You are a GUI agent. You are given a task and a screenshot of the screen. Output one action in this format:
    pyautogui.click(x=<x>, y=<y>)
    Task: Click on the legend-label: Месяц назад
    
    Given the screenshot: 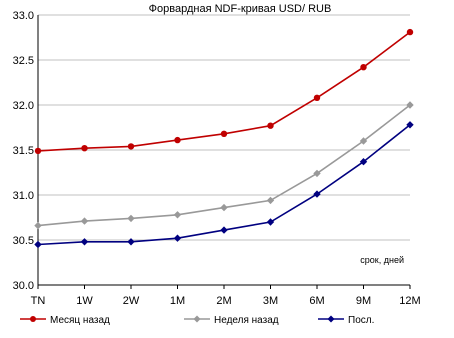 What is the action you would take?
    pyautogui.click(x=80, y=320)
    